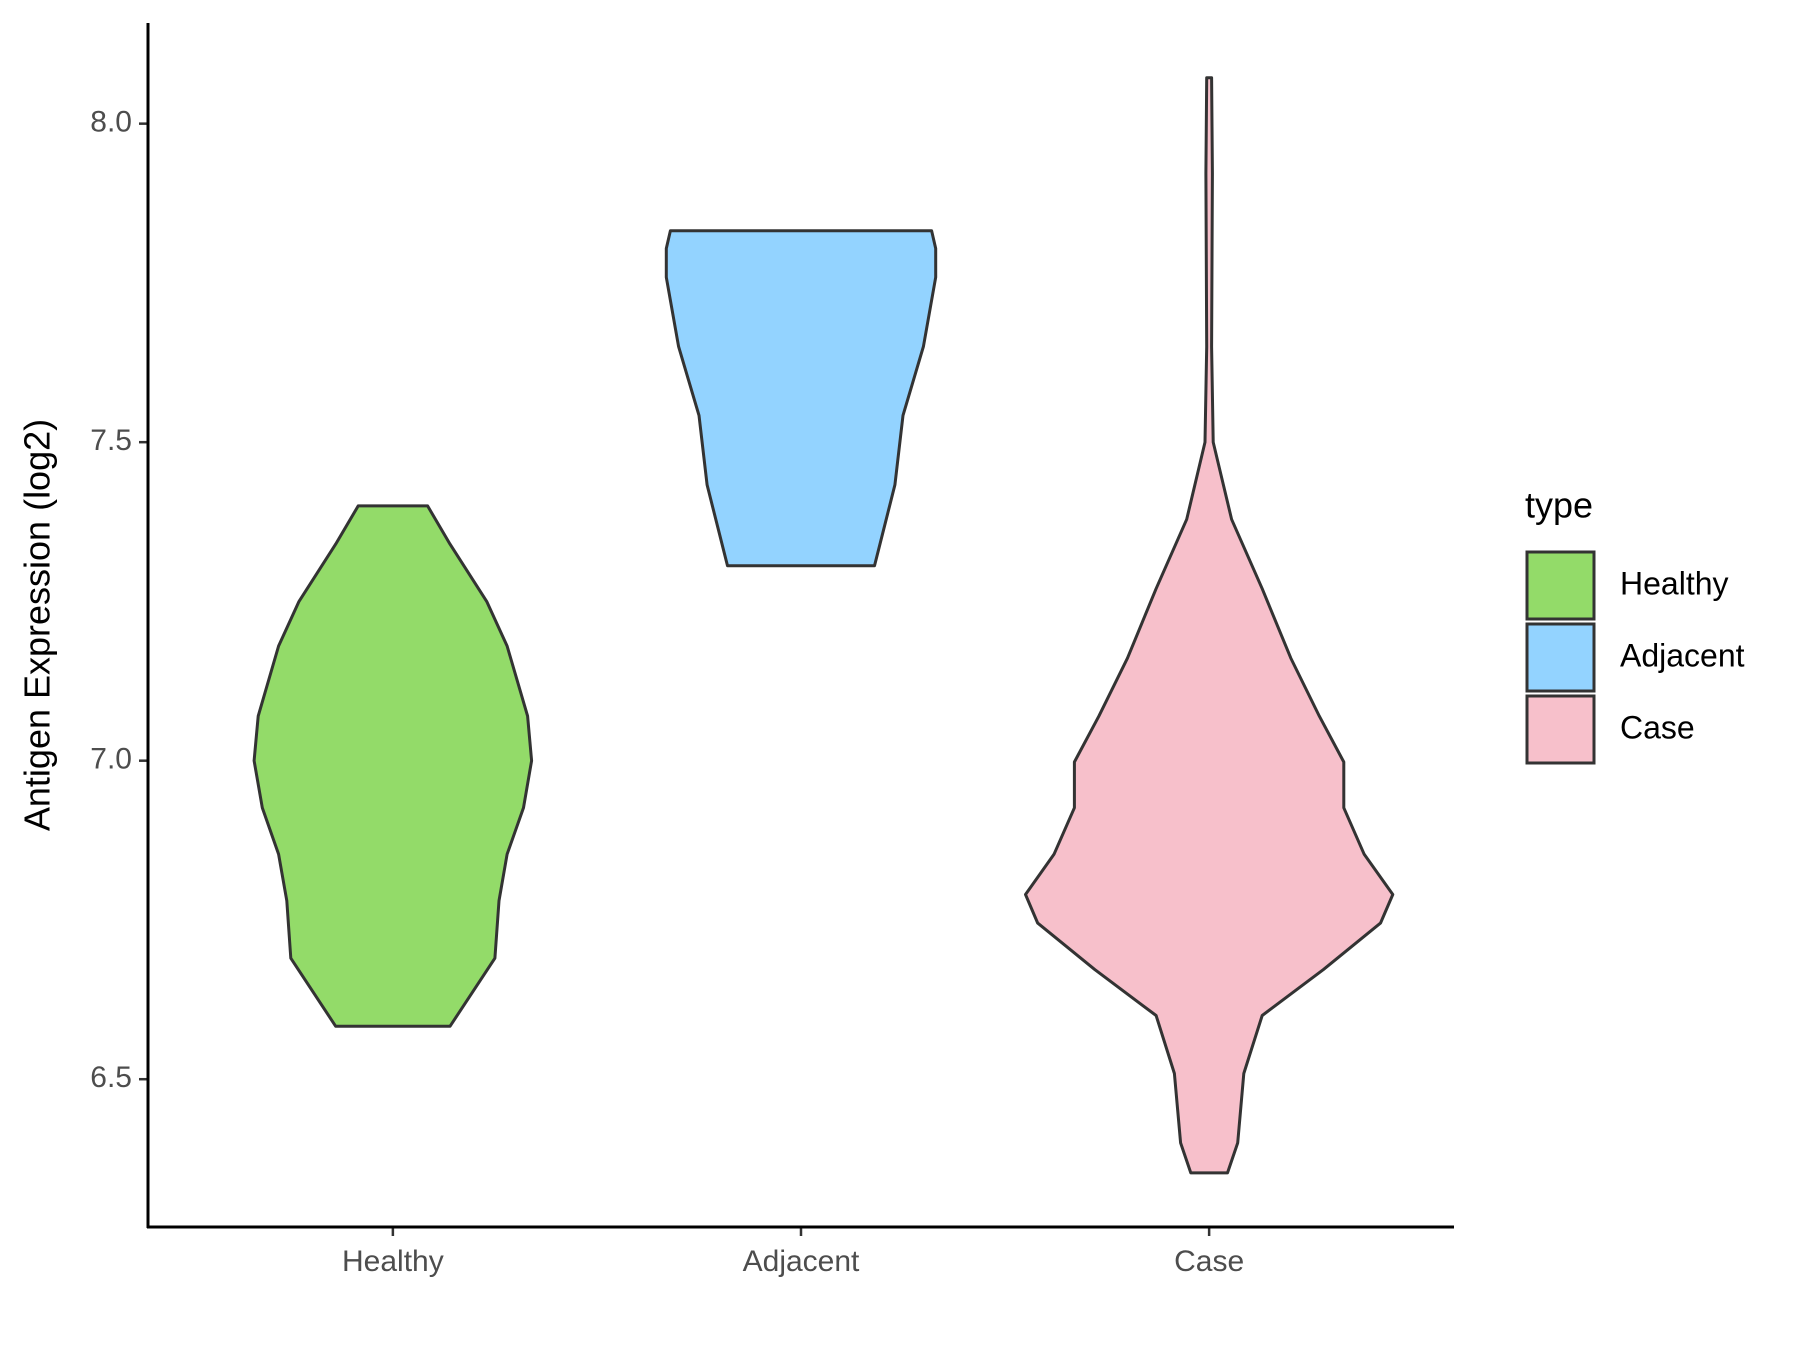 This screenshot has width=1800, height=1350. I want to click on y-tick-label: 6.5, so click(111, 1077).